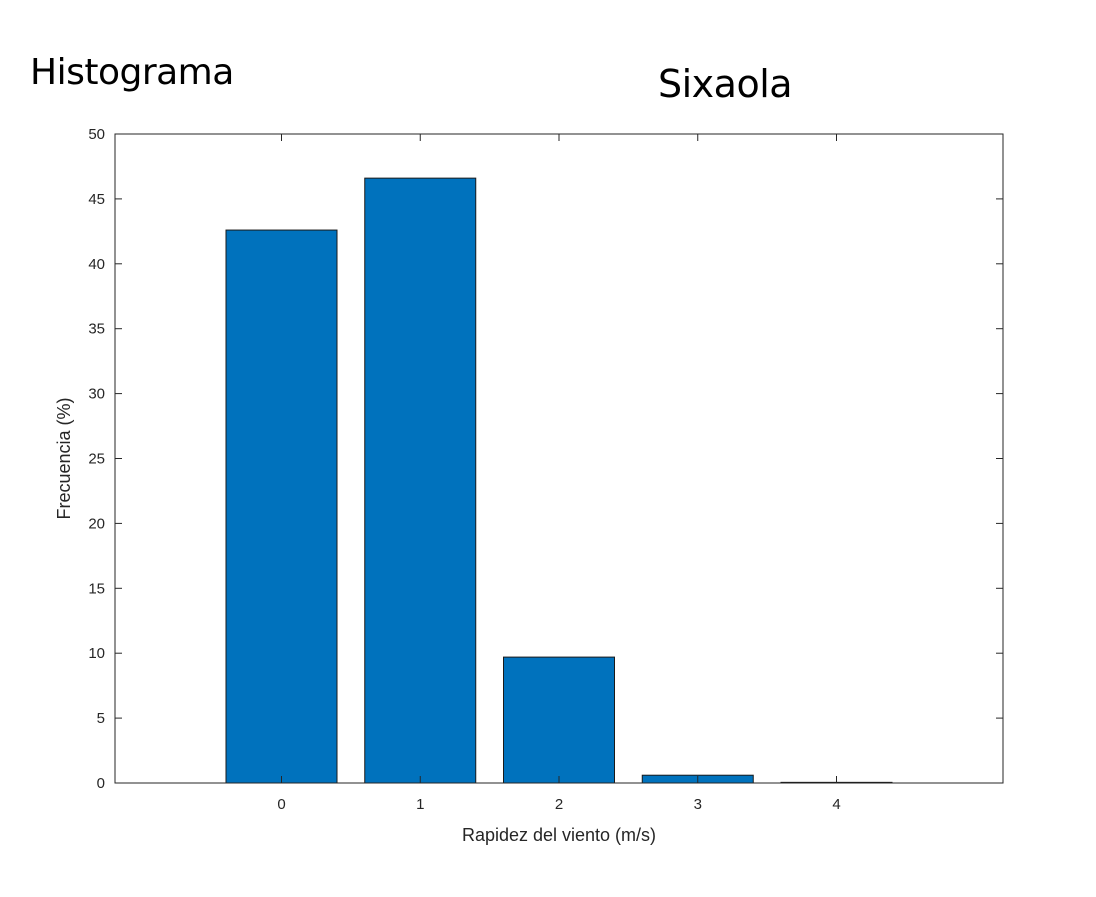 This screenshot has width=1096, height=897. What do you see at coordinates (101, 783) in the screenshot?
I see `y-tick-label: 0` at bounding box center [101, 783].